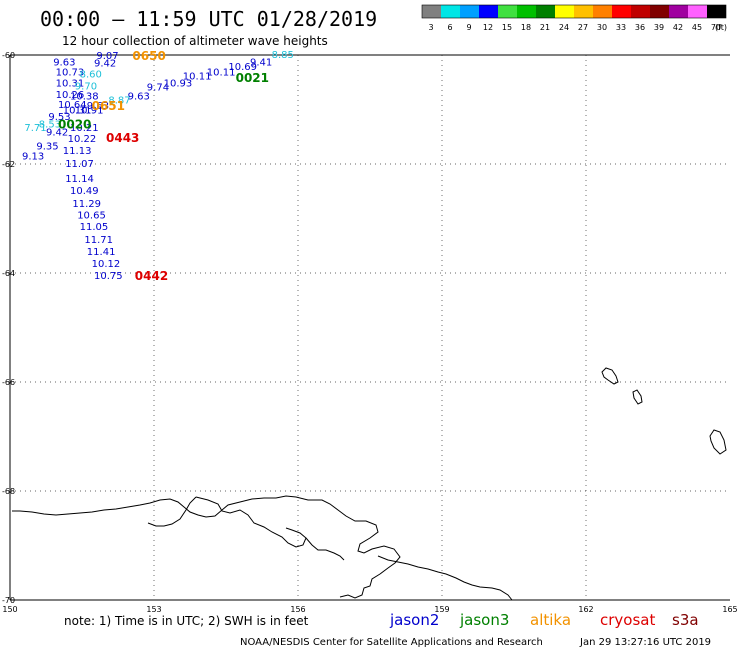  I want to click on pass-time-label: 0021, so click(252, 78).